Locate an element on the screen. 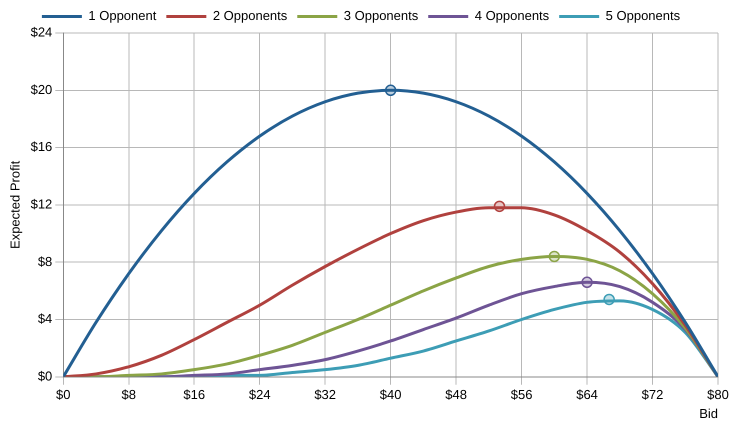 The width and height of the screenshot is (736, 426). legend-label: 5 Opponents is located at coordinates (643, 16).